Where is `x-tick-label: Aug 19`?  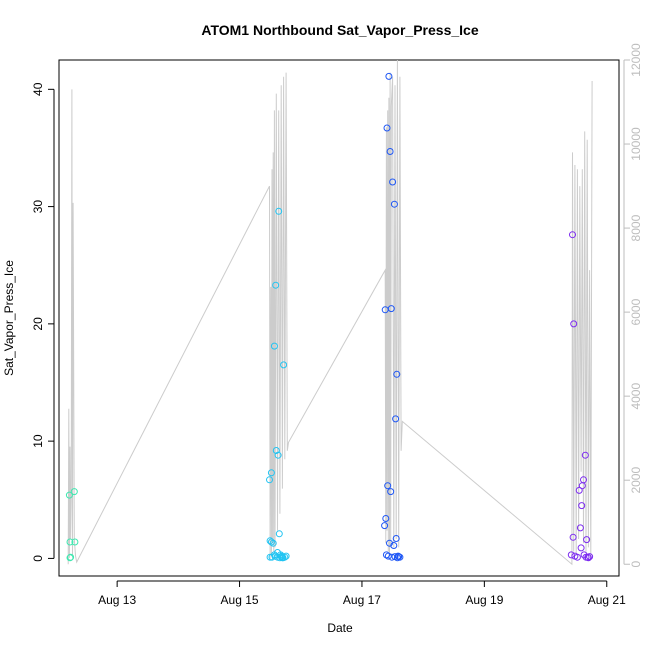 x-tick-label: Aug 19 is located at coordinates (484, 600).